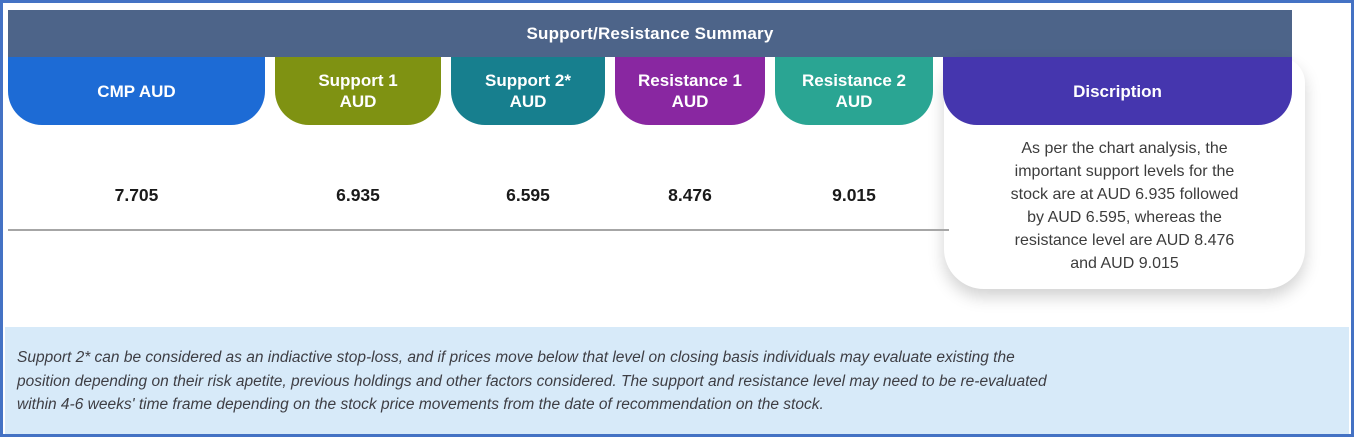 This screenshot has width=1354, height=437. I want to click on value-description-empty, so click(1117, 195).